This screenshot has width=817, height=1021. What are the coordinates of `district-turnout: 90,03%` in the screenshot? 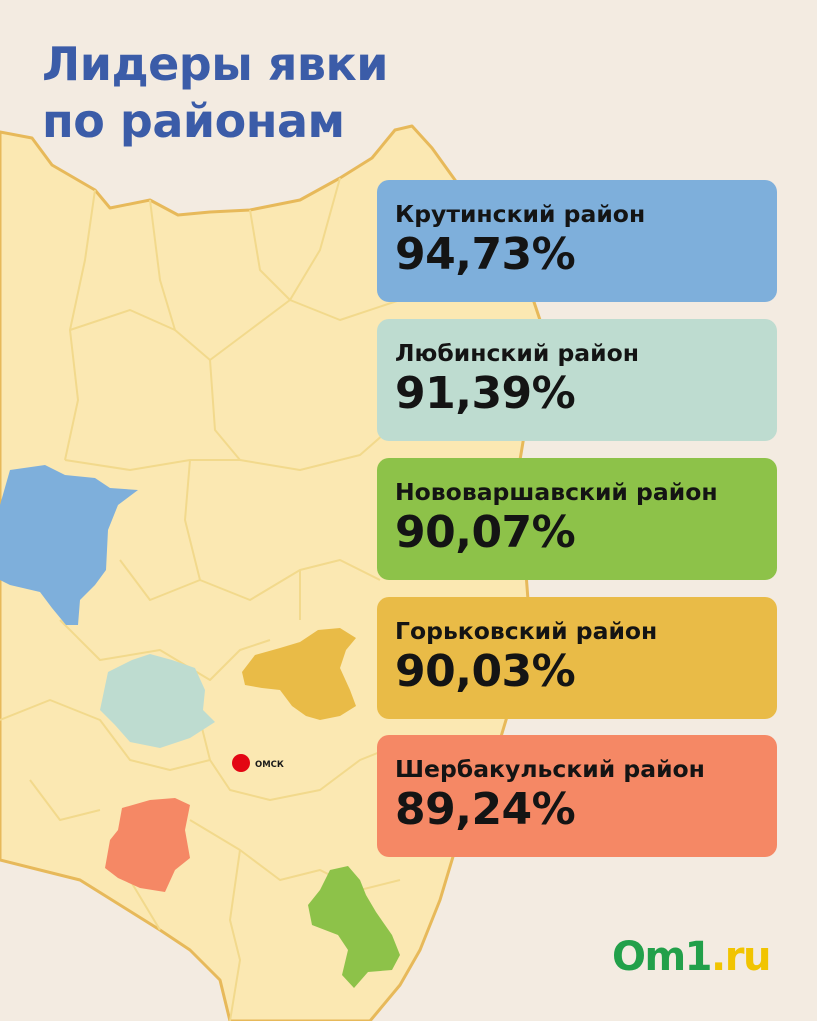 It's located at (485, 671).